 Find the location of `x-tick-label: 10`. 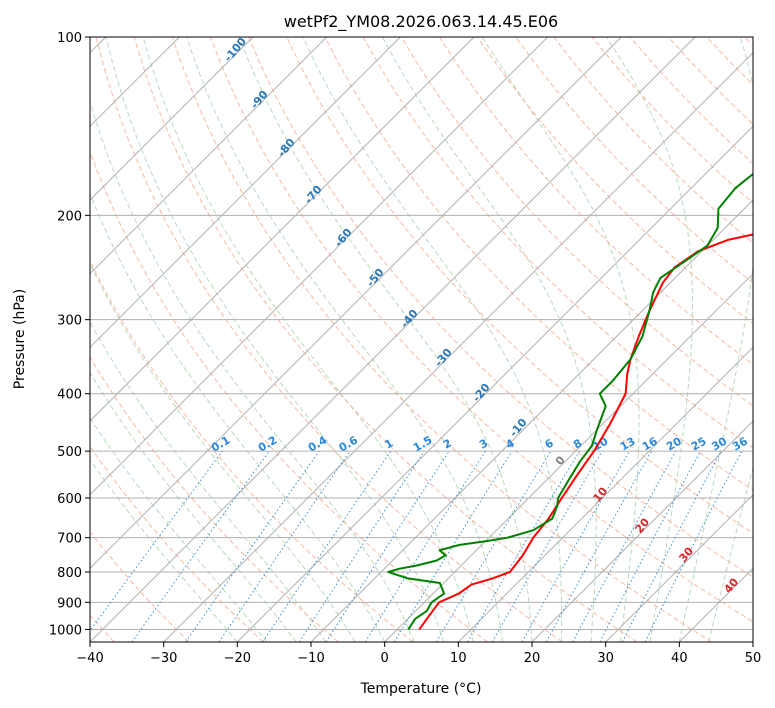

x-tick-label: 10 is located at coordinates (458, 658).